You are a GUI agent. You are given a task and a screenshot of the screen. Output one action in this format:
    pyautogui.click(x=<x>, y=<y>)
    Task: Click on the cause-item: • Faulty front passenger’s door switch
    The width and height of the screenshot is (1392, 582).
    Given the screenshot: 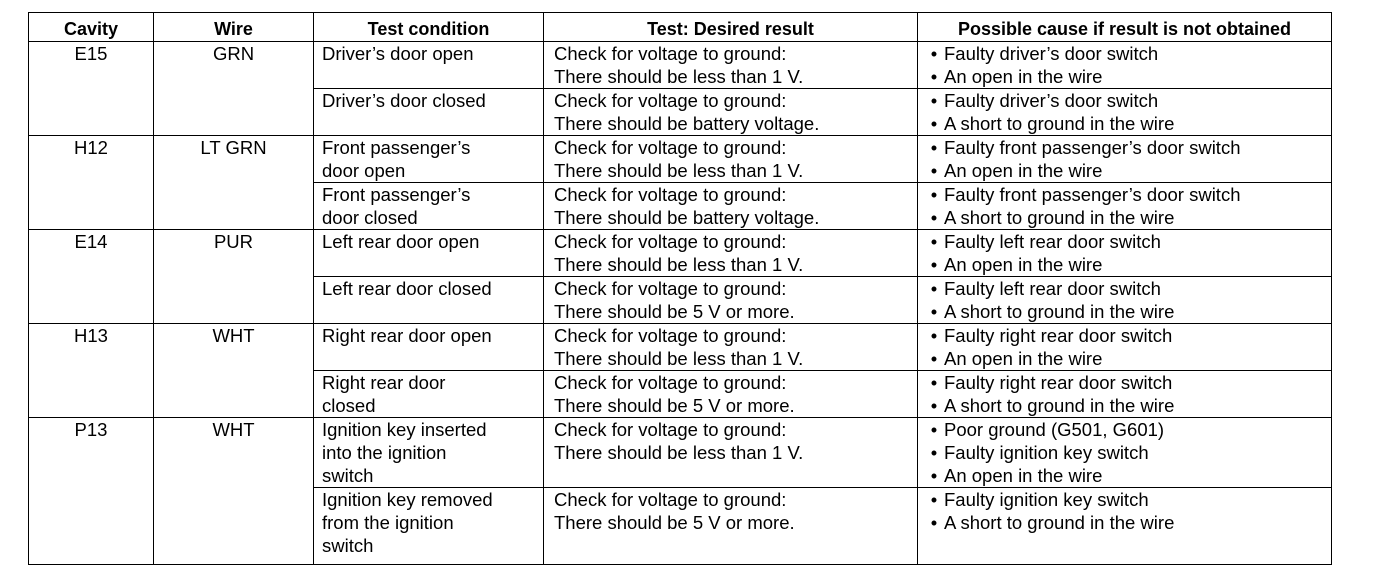 What is the action you would take?
    pyautogui.click(x=1127, y=194)
    